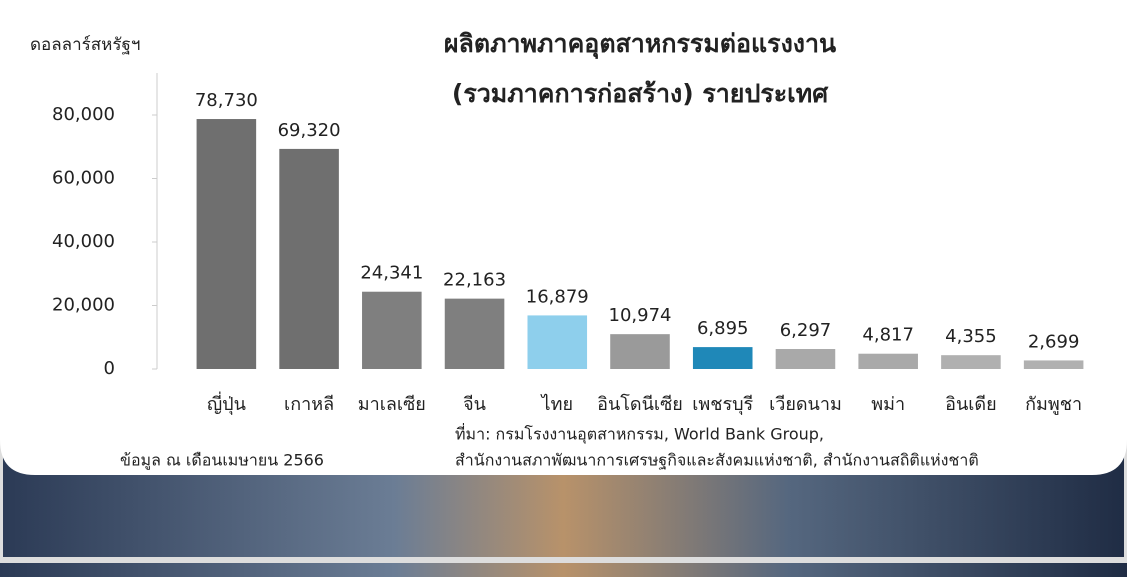 Image resolution: width=1127 pixels, height=581 pixels. I want to click on value-label: 4,817, so click(888, 335).